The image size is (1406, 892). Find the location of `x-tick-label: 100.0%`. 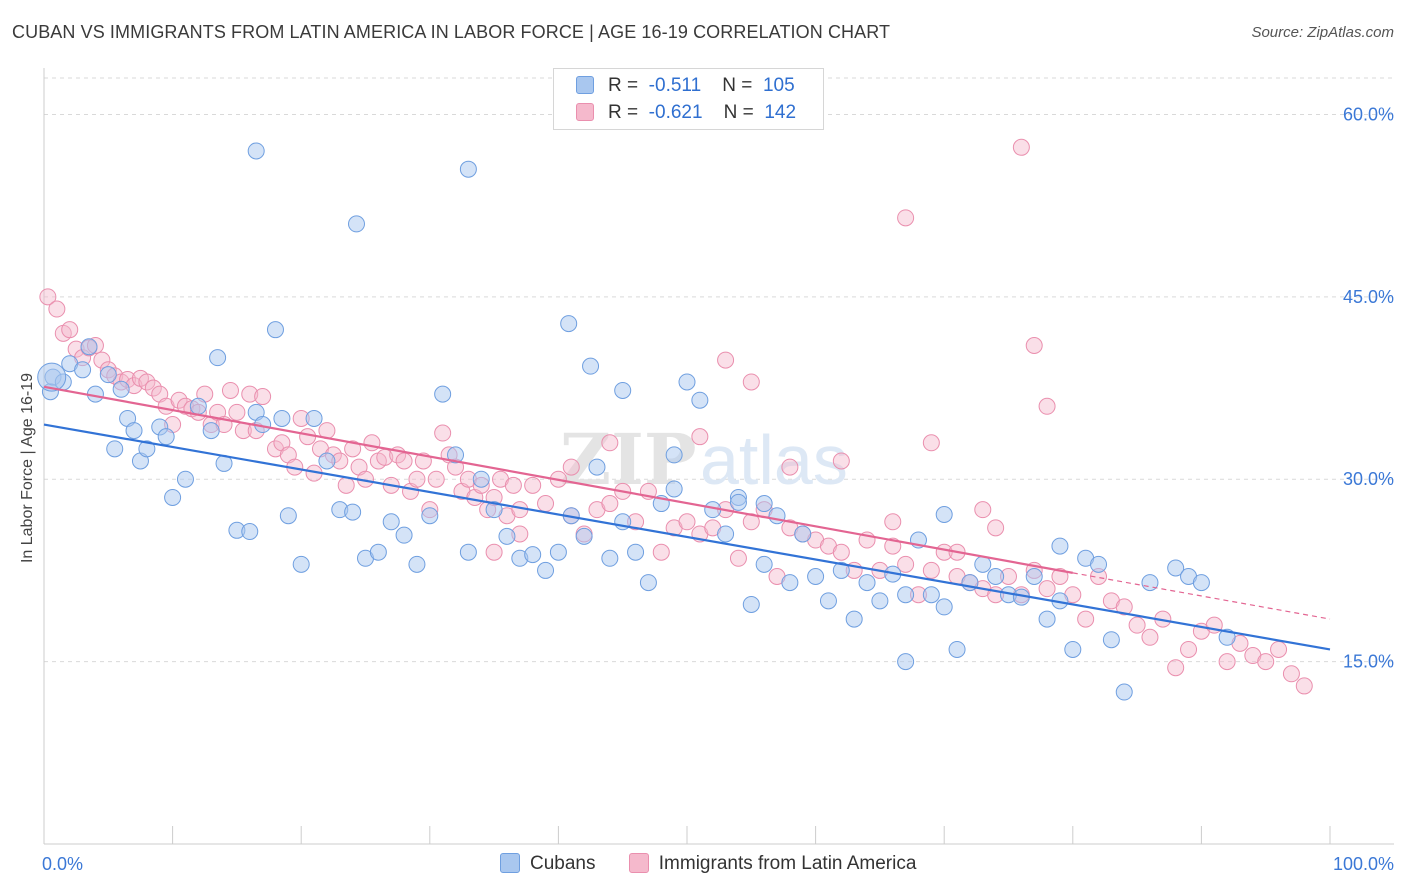

x-tick-label: 100.0% is located at coordinates (1363, 864).